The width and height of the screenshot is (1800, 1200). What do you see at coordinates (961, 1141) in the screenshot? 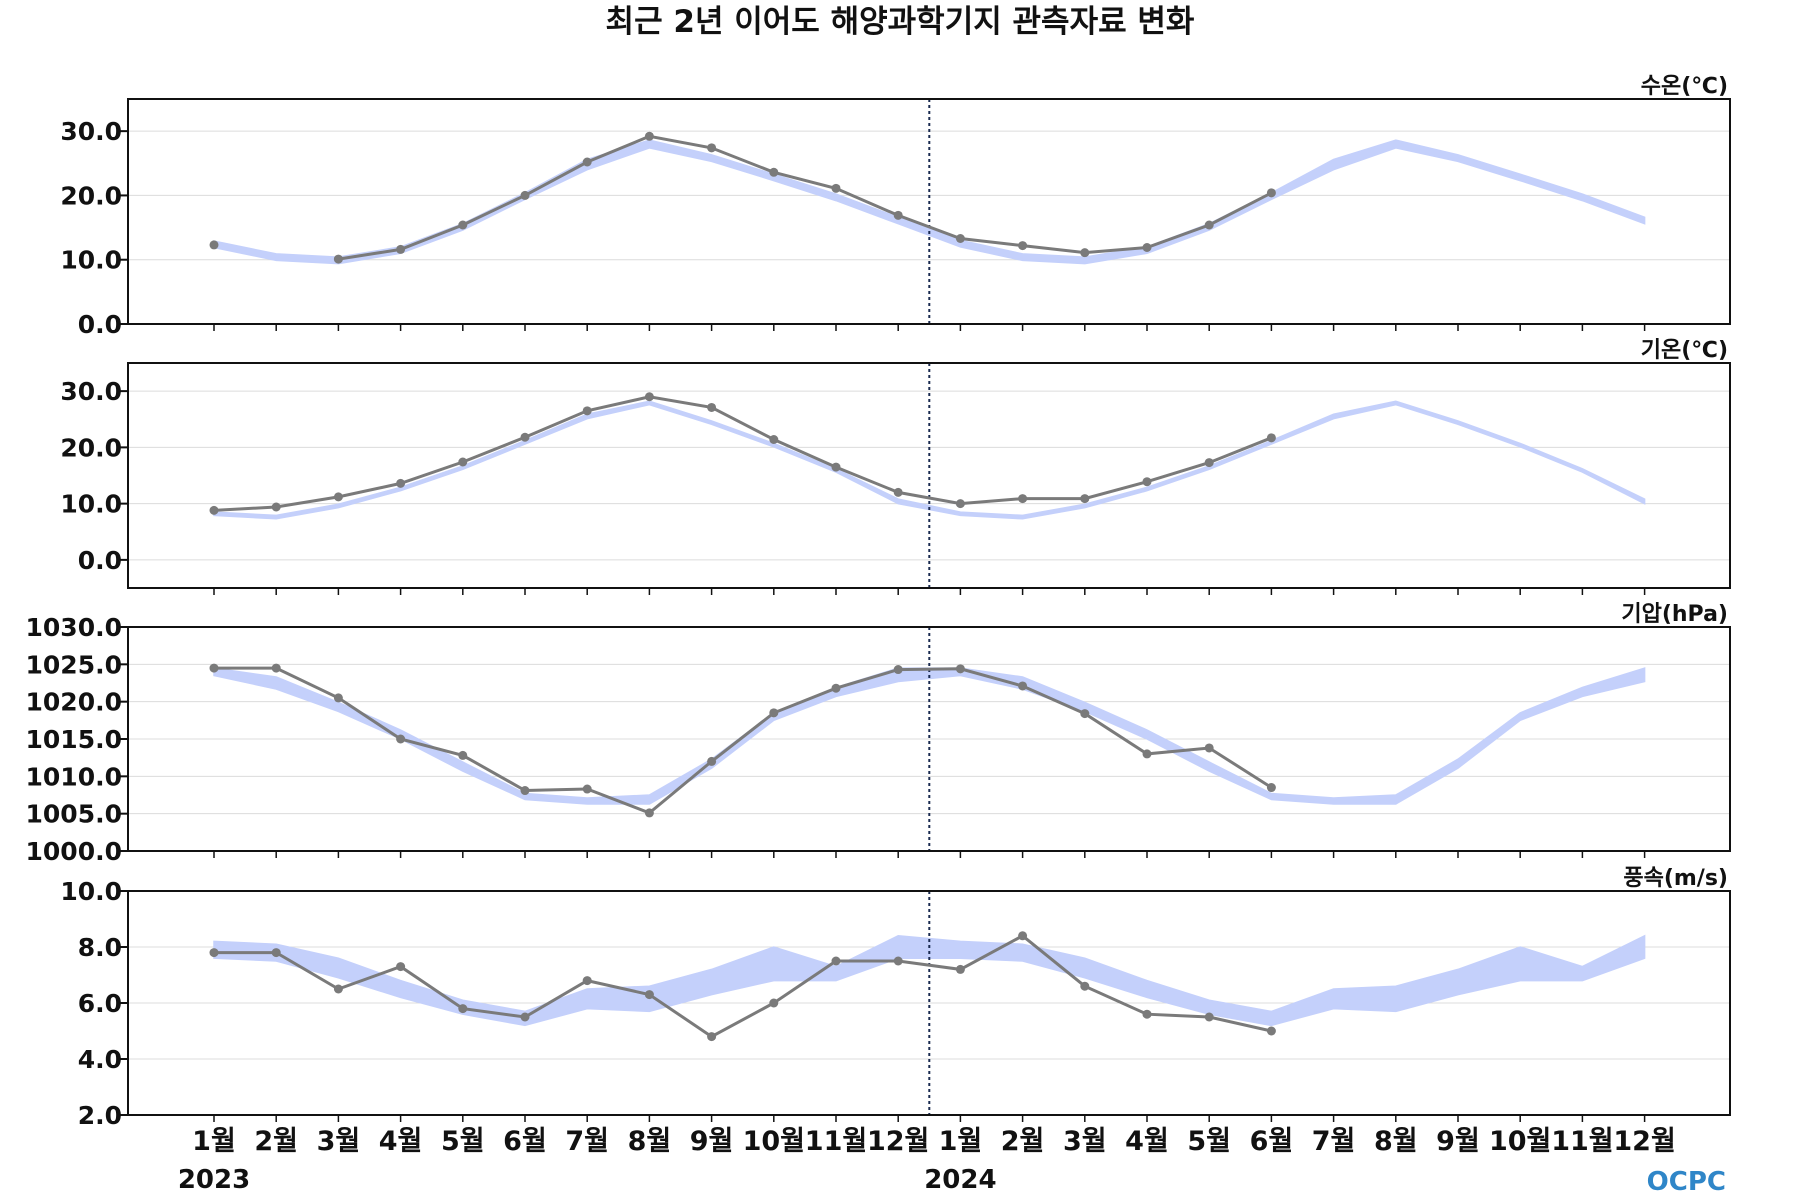
I see `x-tick-label: 1월` at bounding box center [961, 1141].